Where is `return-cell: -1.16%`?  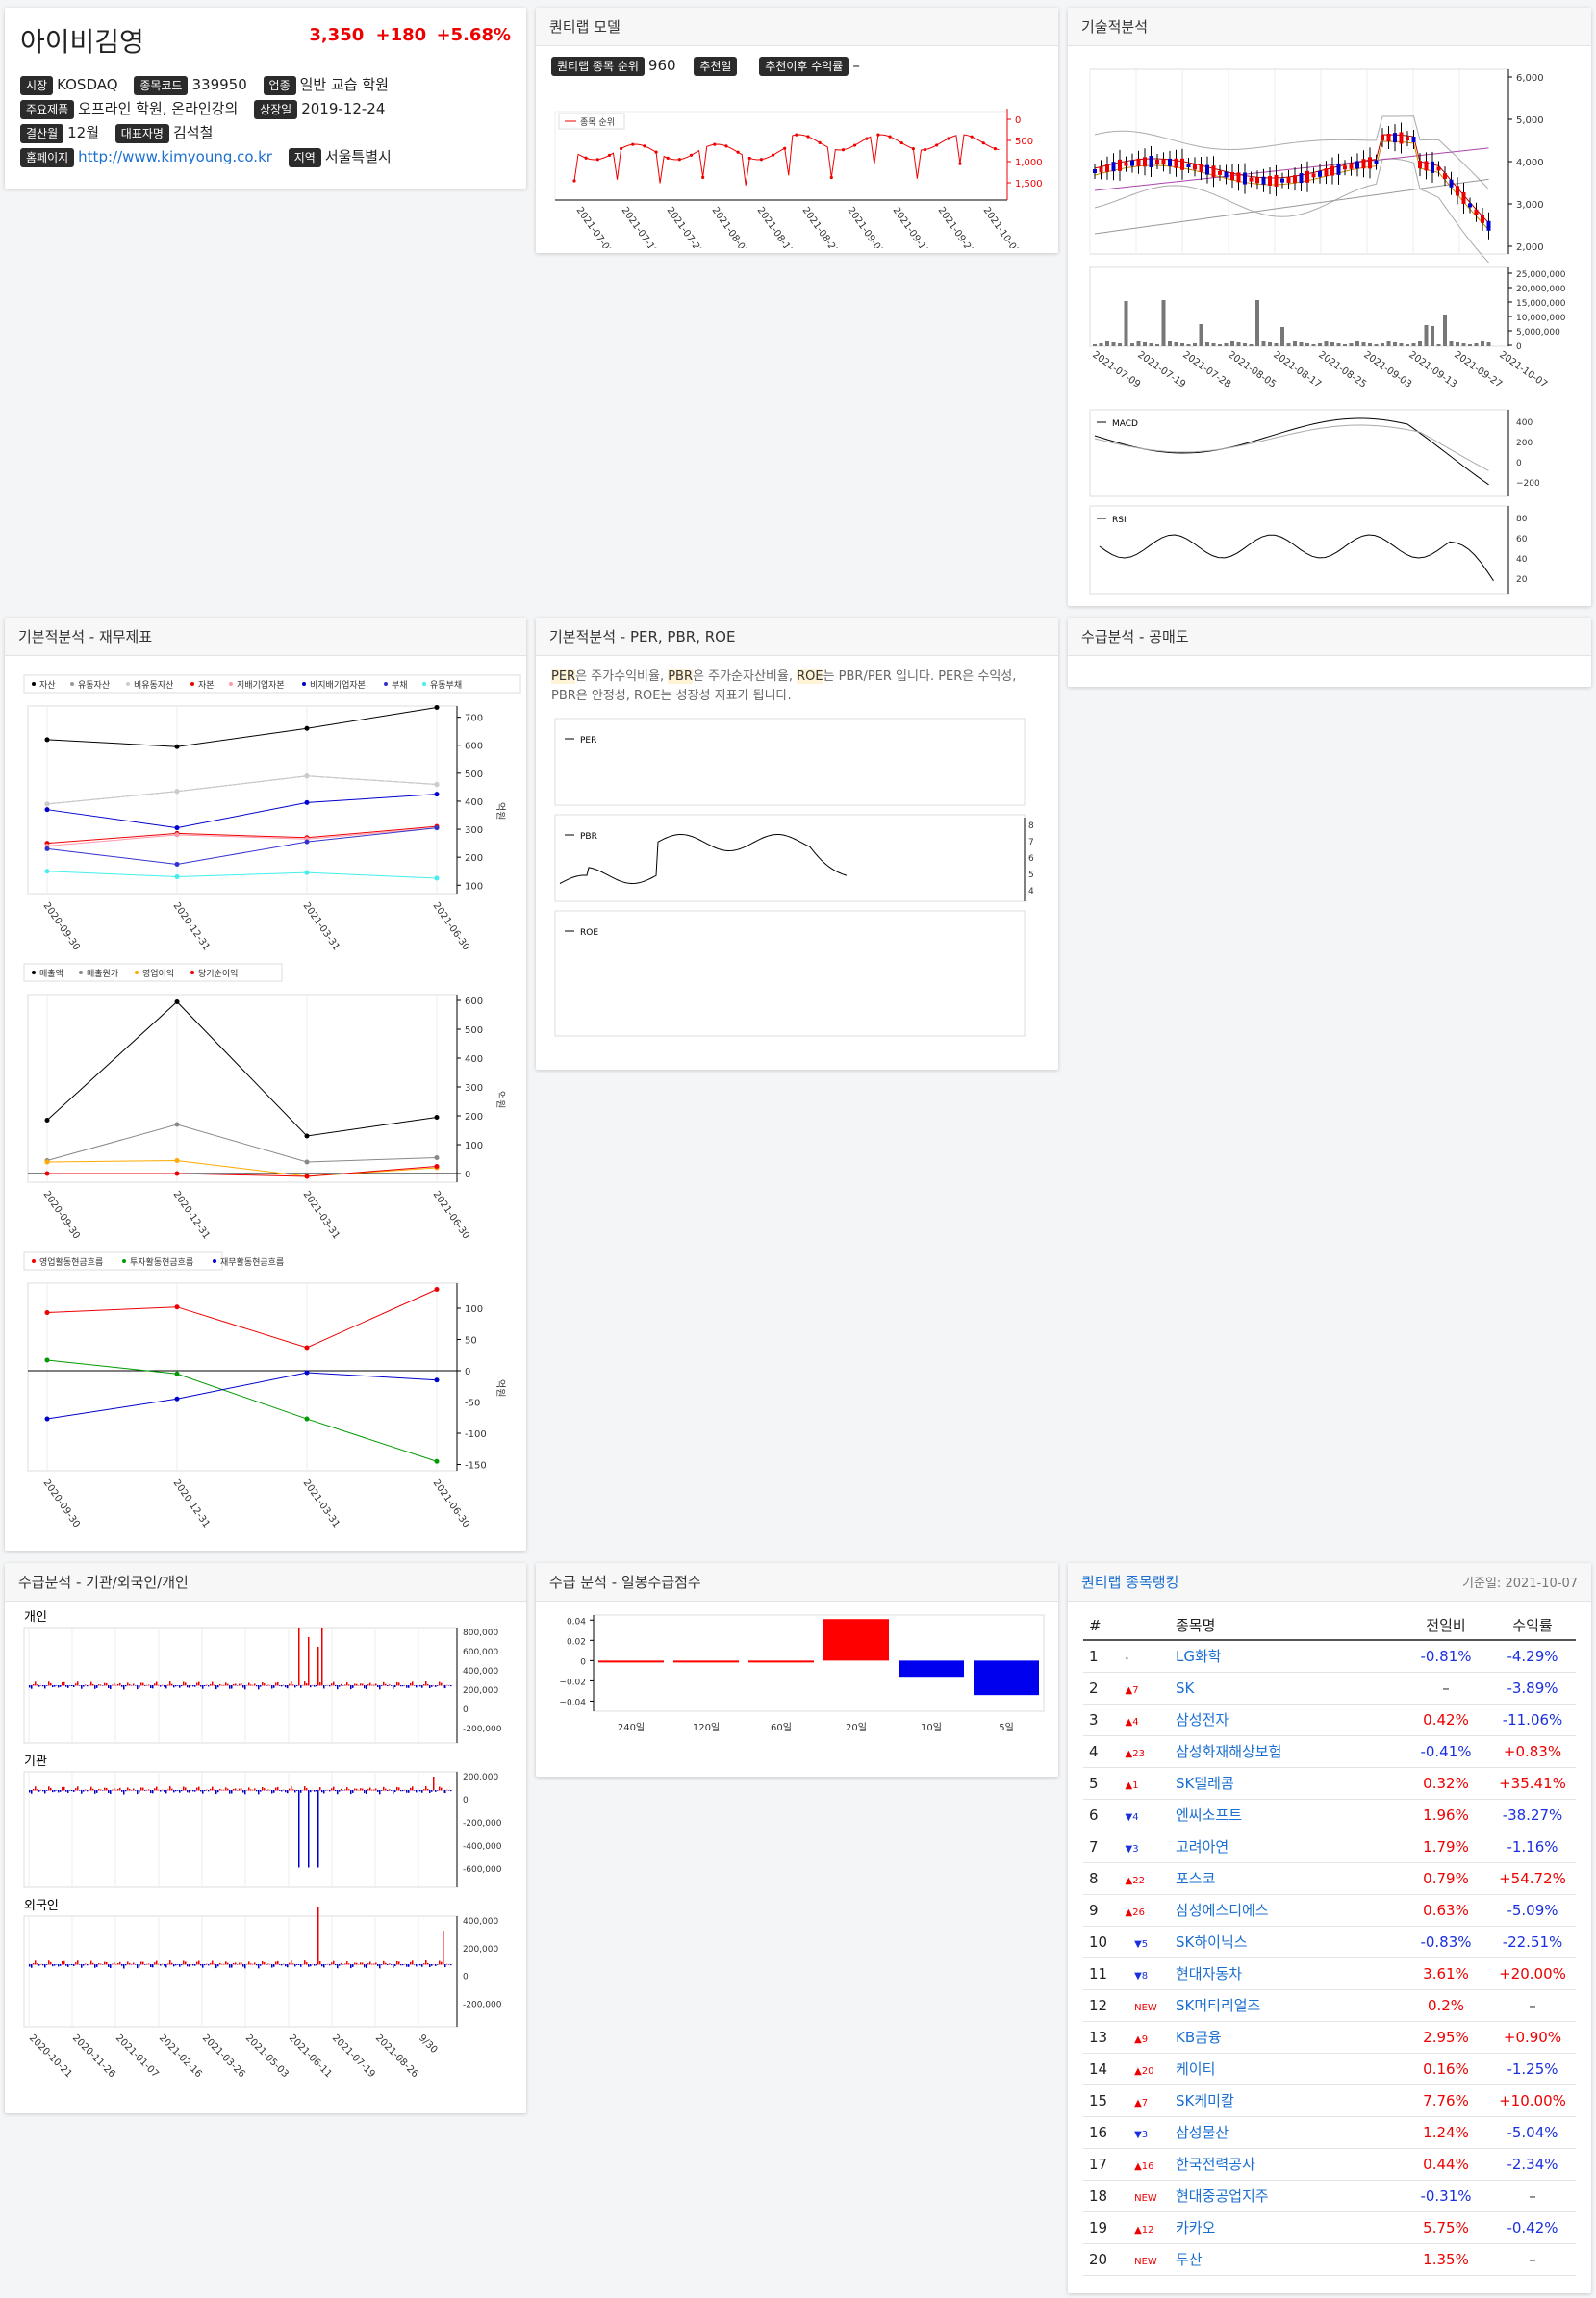 return-cell: -1.16% is located at coordinates (1533, 1847).